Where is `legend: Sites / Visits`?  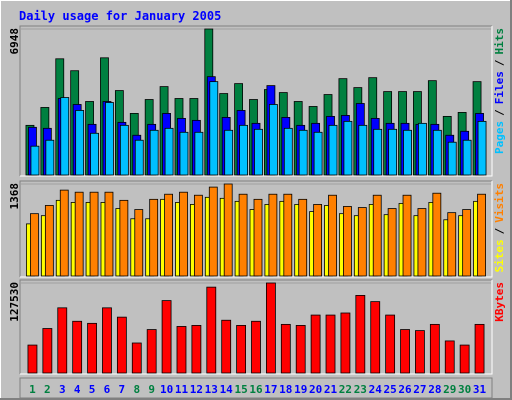
legend: Sites / Visits is located at coordinates (499, 228).